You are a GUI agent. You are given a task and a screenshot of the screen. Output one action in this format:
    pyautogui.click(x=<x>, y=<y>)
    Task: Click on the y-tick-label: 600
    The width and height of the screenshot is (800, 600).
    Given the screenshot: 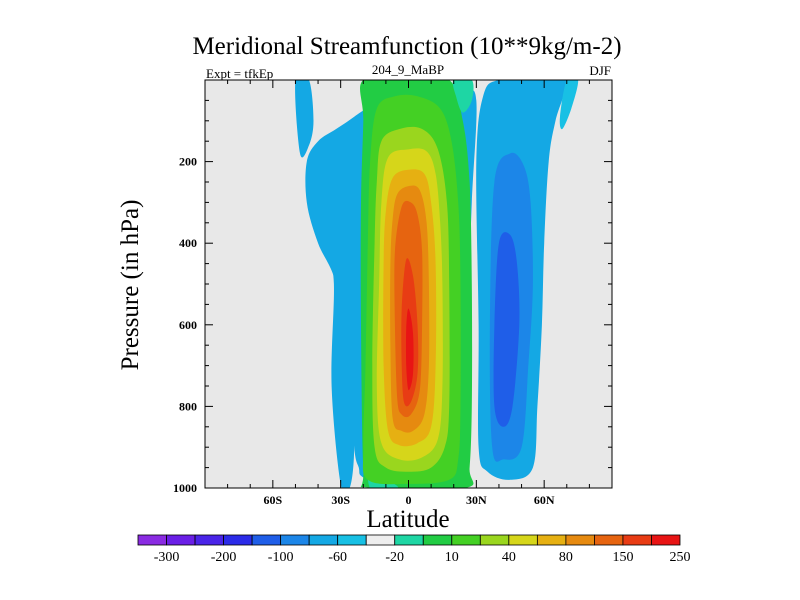 What is the action you would take?
    pyautogui.click(x=188, y=325)
    